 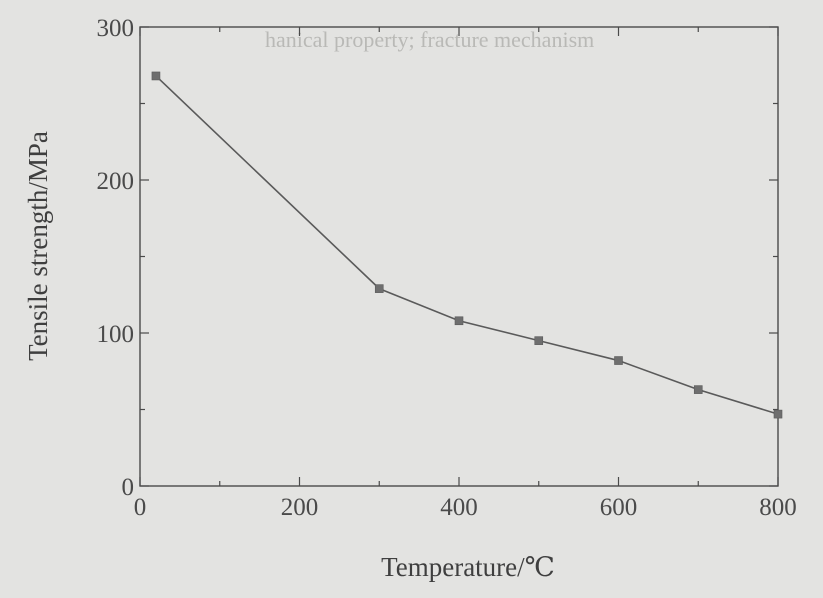 I want to click on y-tick-label: 300, so click(x=116, y=28).